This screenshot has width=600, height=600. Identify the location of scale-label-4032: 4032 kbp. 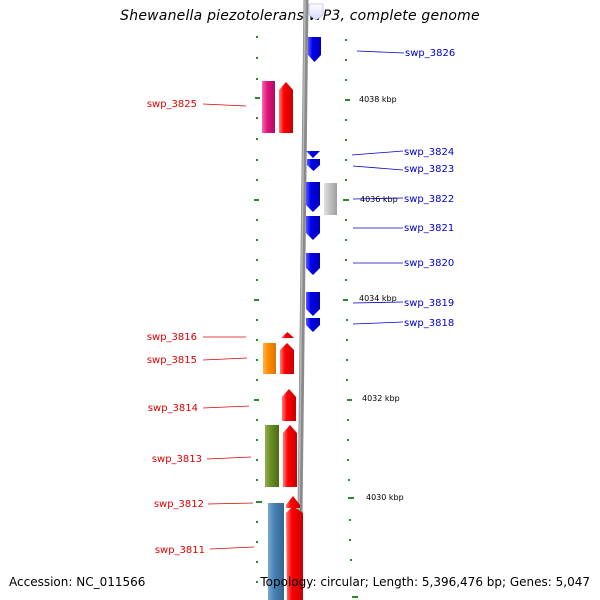
(381, 398).